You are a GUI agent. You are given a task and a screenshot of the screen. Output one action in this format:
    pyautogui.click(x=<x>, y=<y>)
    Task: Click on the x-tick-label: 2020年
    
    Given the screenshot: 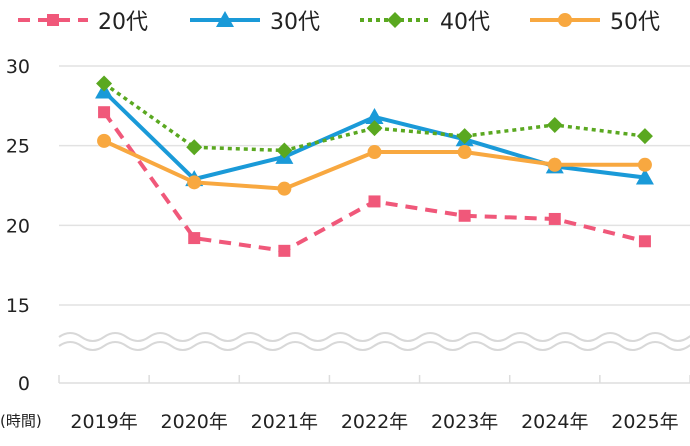 What is the action you would take?
    pyautogui.click(x=194, y=422)
    